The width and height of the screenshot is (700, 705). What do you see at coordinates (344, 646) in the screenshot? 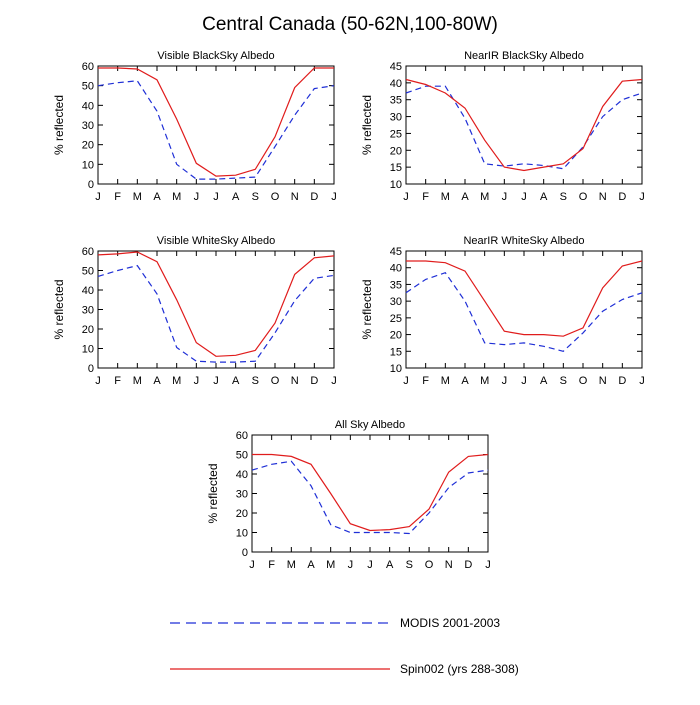
I see `legend: MODIS 2001-2003 Spin002 (yrs 288-308)` at bounding box center [344, 646].